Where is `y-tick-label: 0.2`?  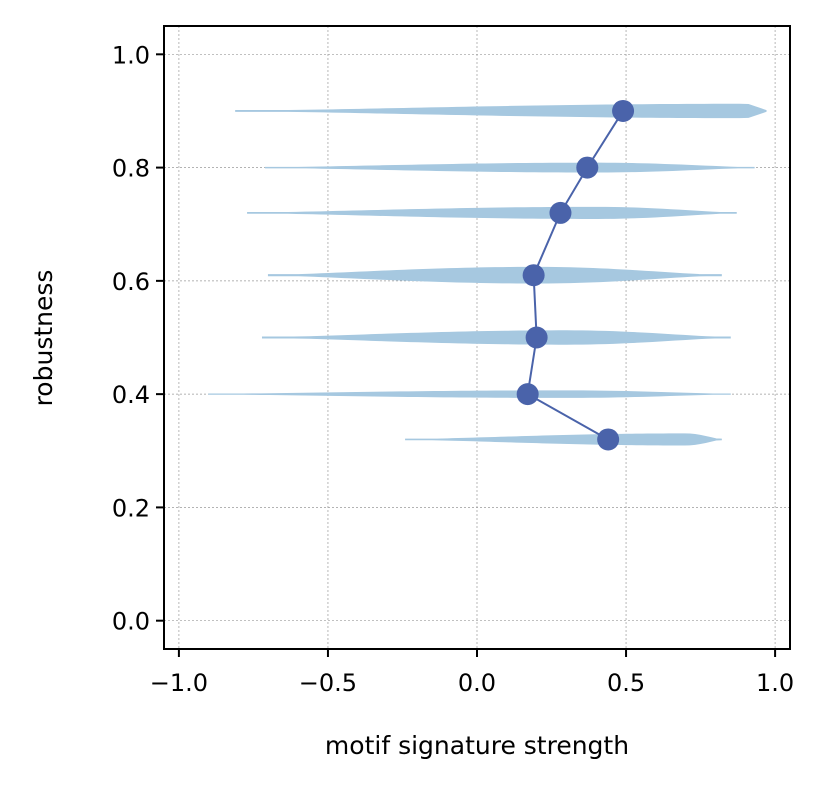
y-tick-label: 0.2 is located at coordinates (131, 508).